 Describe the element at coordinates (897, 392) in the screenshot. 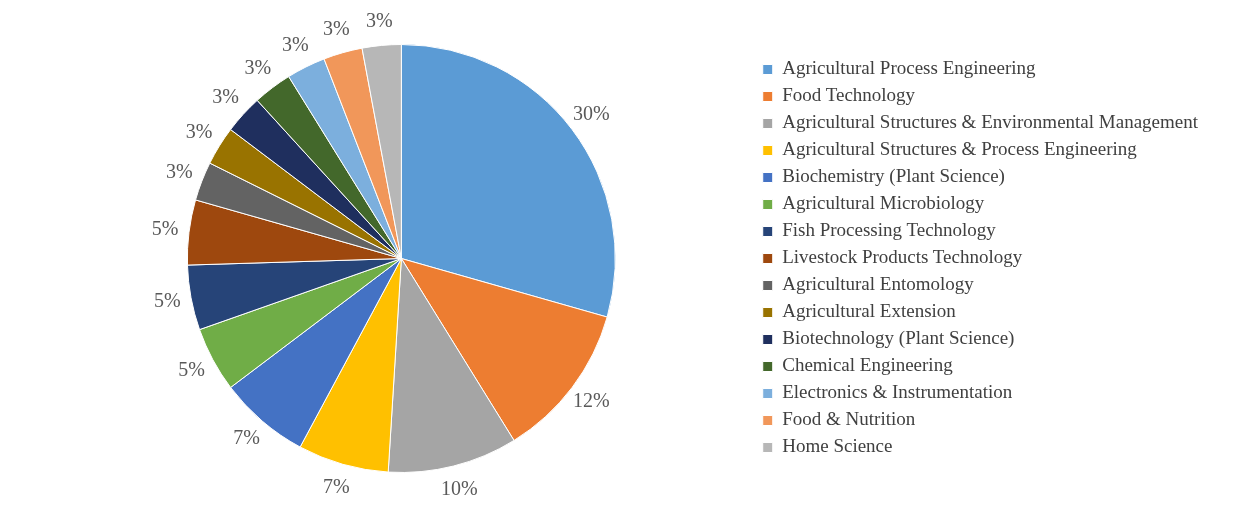

I see `legend-label: Electronics & Instrumentation` at that location.